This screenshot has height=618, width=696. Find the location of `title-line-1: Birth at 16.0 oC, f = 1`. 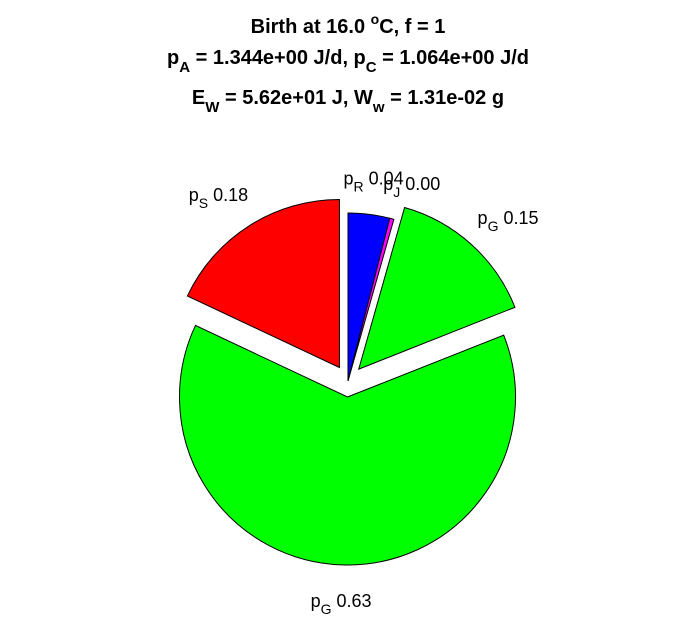

title-line-1: Birth at 16.0 oC, f = 1 is located at coordinates (348, 24).